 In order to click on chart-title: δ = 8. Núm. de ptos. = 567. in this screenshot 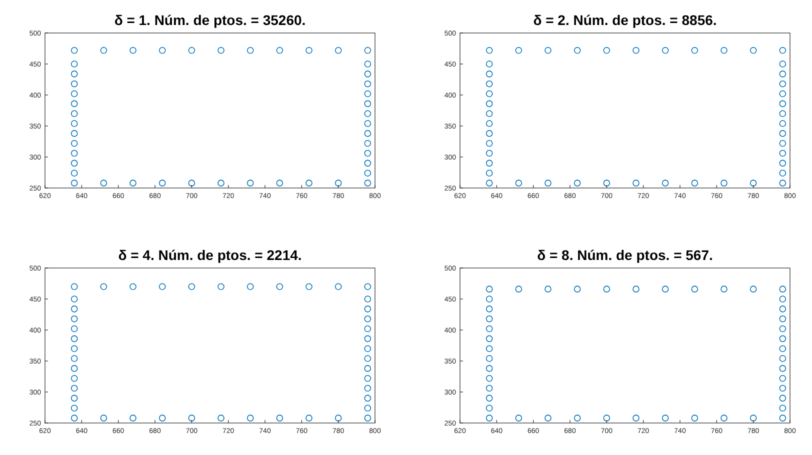, I will do `click(625, 255)`.